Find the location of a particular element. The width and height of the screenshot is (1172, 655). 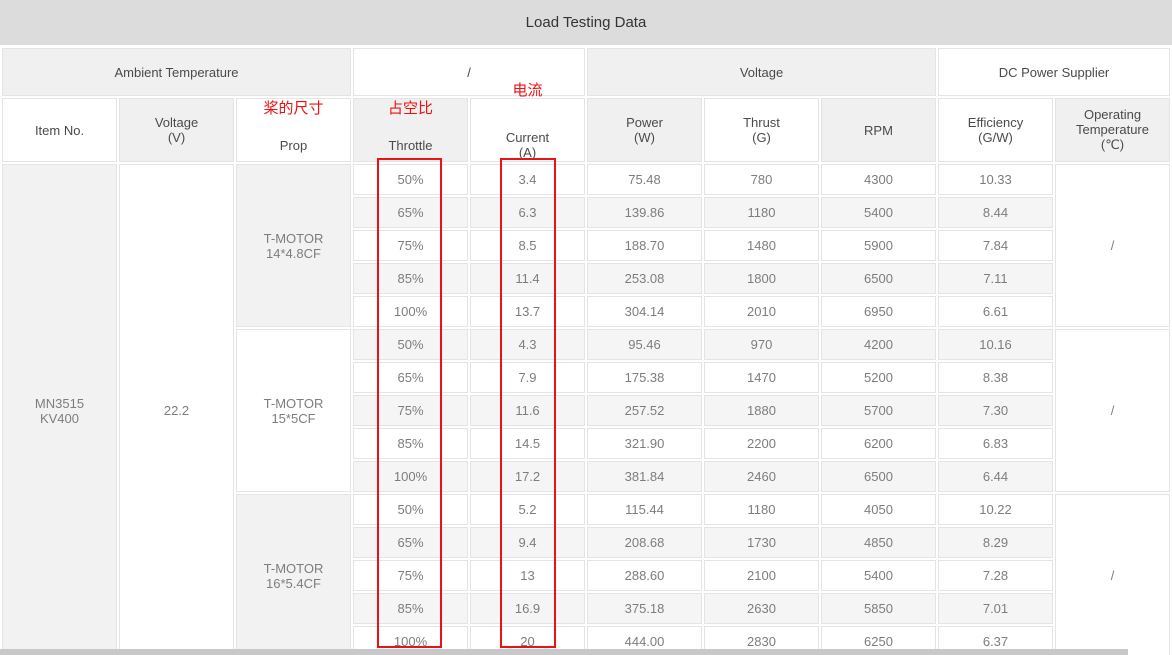

efficiency-cell: 8.29 is located at coordinates (995, 542).